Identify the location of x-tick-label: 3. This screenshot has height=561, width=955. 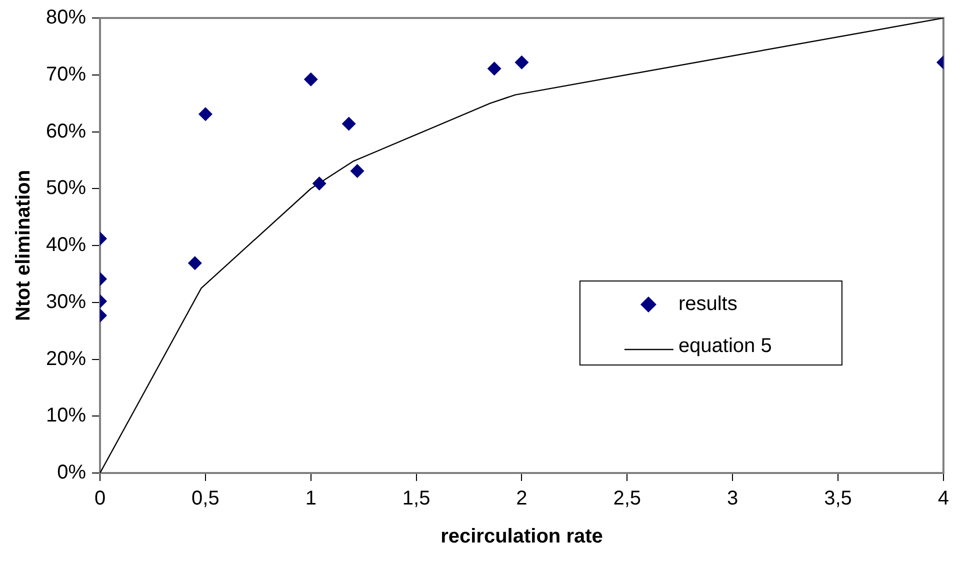
(732, 499).